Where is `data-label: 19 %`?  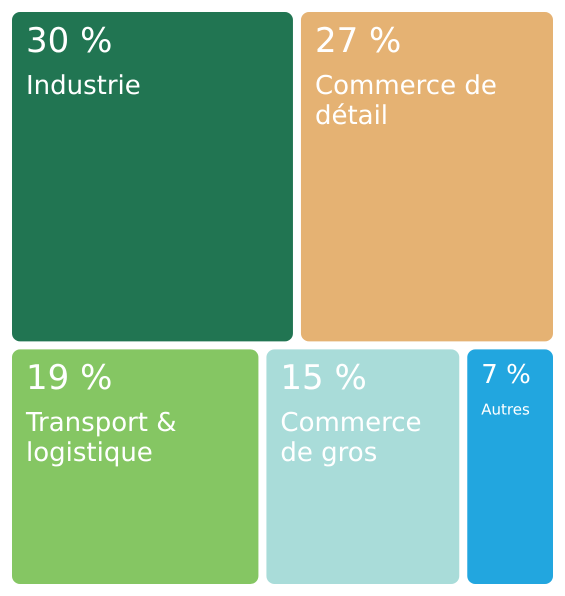
data-label: 19 % is located at coordinates (69, 378).